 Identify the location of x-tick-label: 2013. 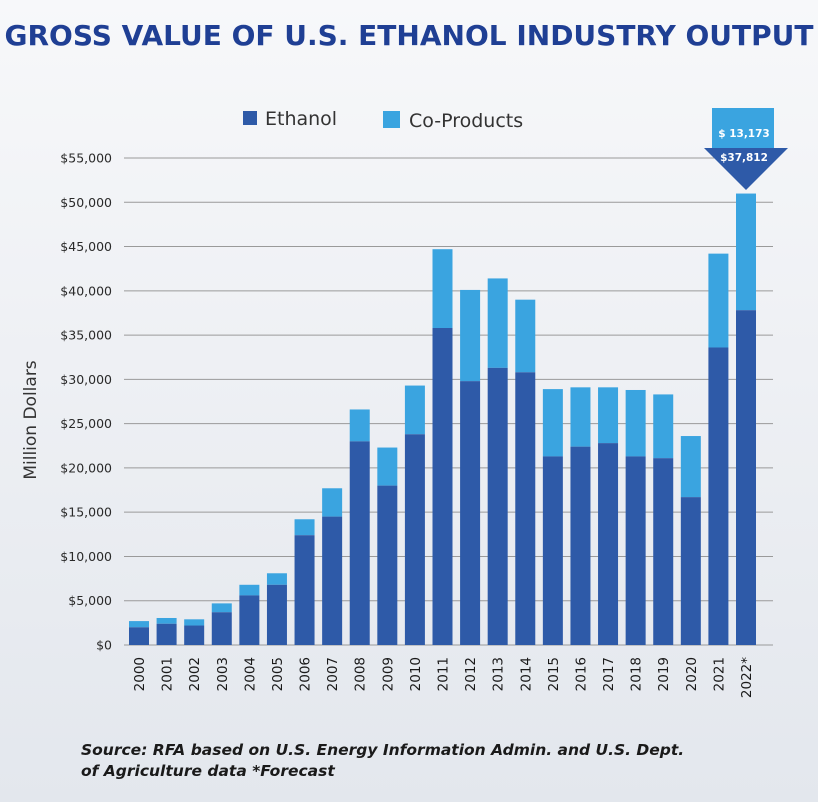
(499, 674).